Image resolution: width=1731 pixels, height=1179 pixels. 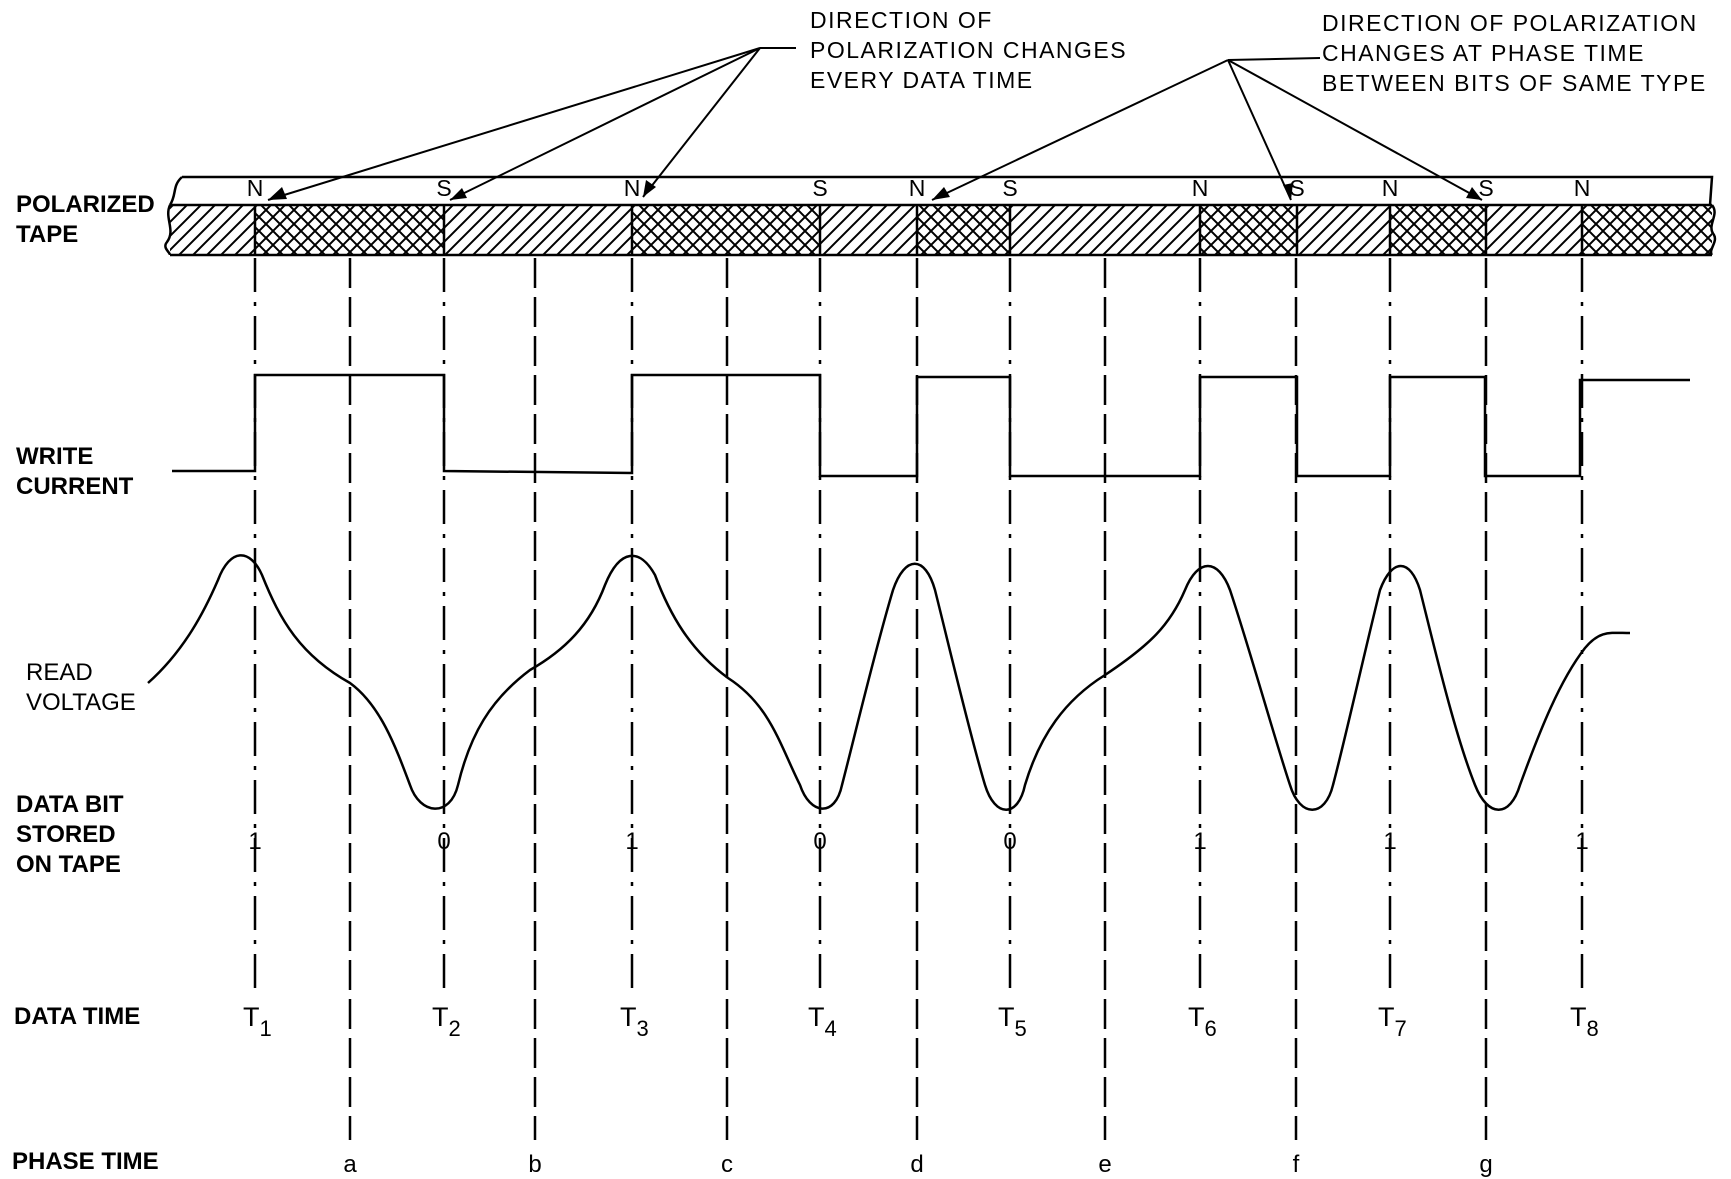 What do you see at coordinates (875, 124) in the screenshot?
I see `annotation-arrows` at bounding box center [875, 124].